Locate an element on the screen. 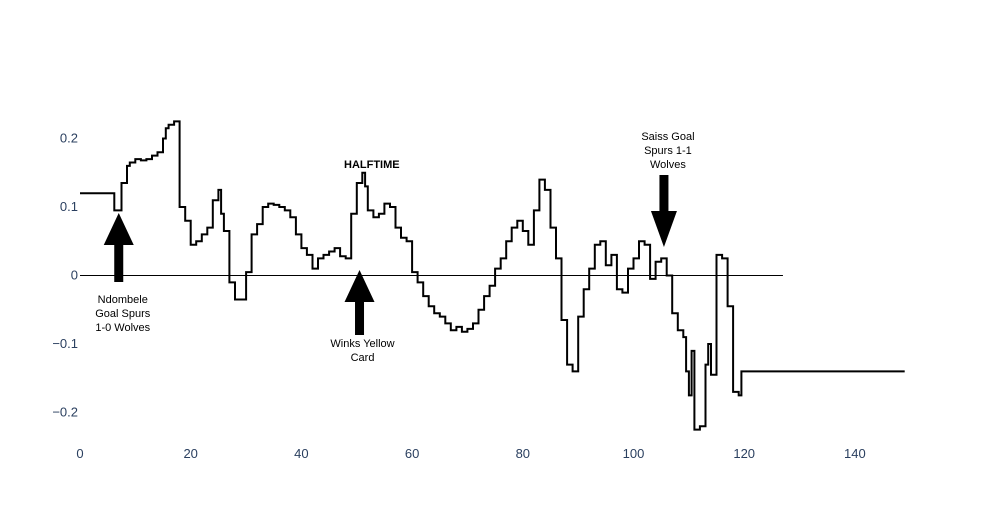 The width and height of the screenshot is (985, 525). y-tick-label: −0.1 is located at coordinates (65, 343).